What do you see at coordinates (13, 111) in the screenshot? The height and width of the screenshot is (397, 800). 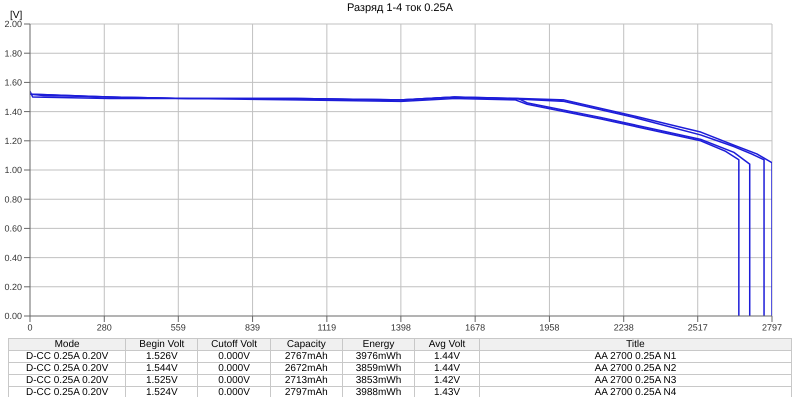 I see `y-tick-label: 1.40` at bounding box center [13, 111].